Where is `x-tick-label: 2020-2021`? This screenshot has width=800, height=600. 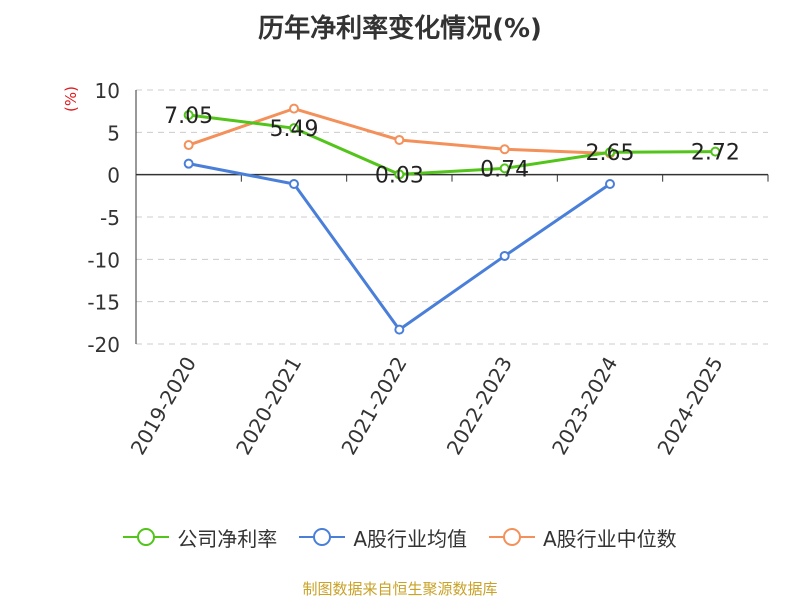
x-tick-label: 2020-2021 is located at coordinates (268, 406).